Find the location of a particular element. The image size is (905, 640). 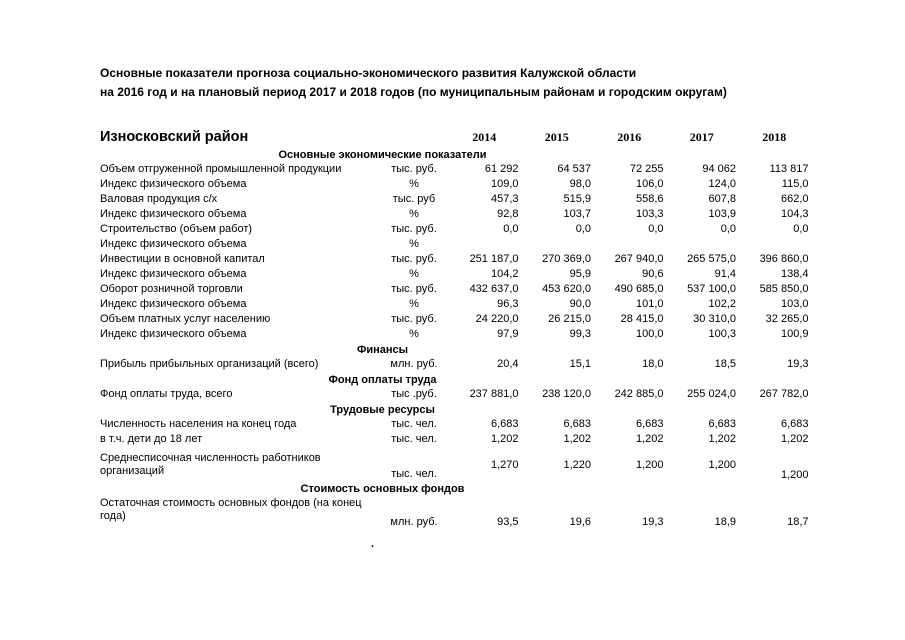

cell-value: 19,6 is located at coordinates (580, 522).